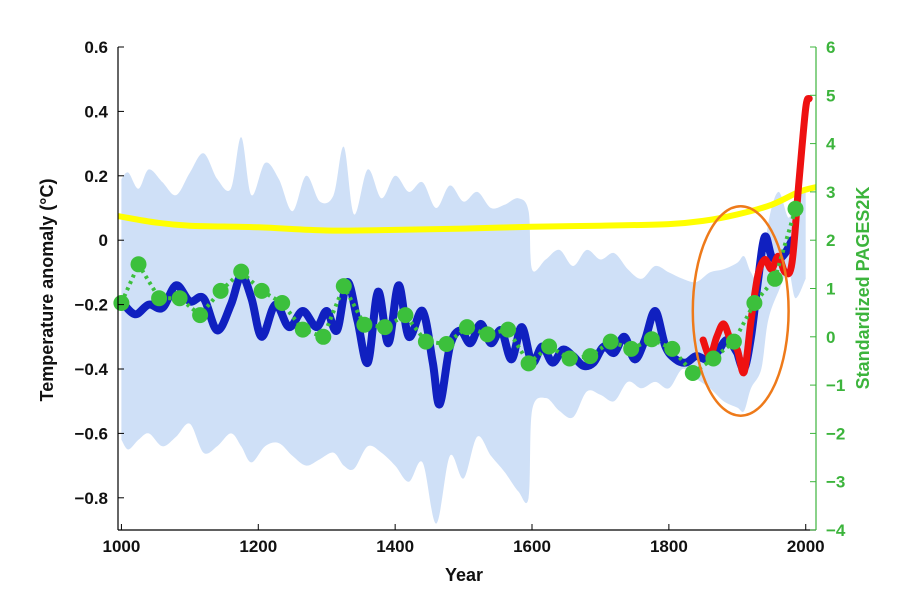  Describe the element at coordinates (830, 192) in the screenshot. I see `y2-tick-label: 3` at that location.